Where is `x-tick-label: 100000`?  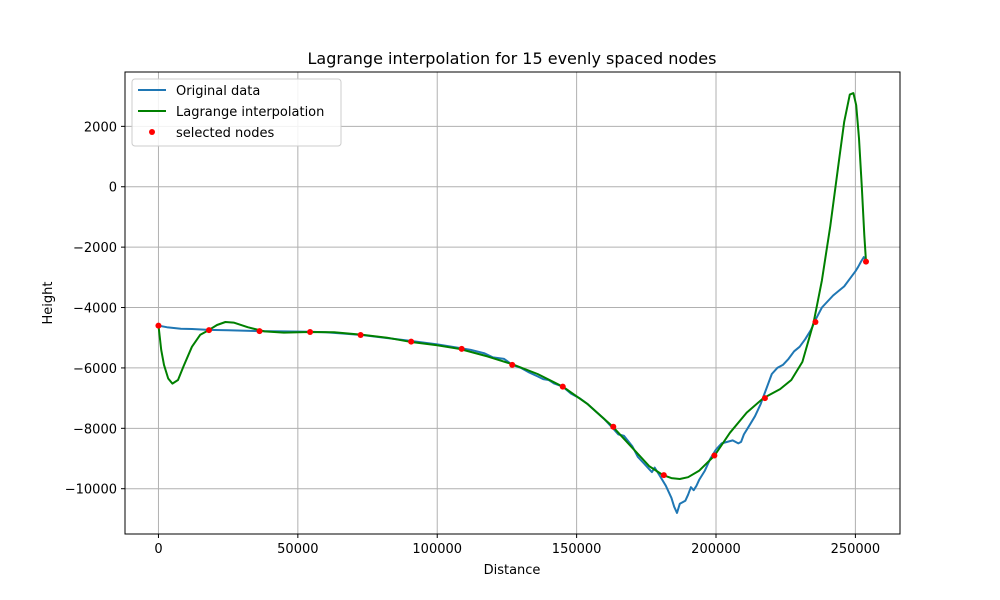 x-tick-label: 100000 is located at coordinates (437, 549).